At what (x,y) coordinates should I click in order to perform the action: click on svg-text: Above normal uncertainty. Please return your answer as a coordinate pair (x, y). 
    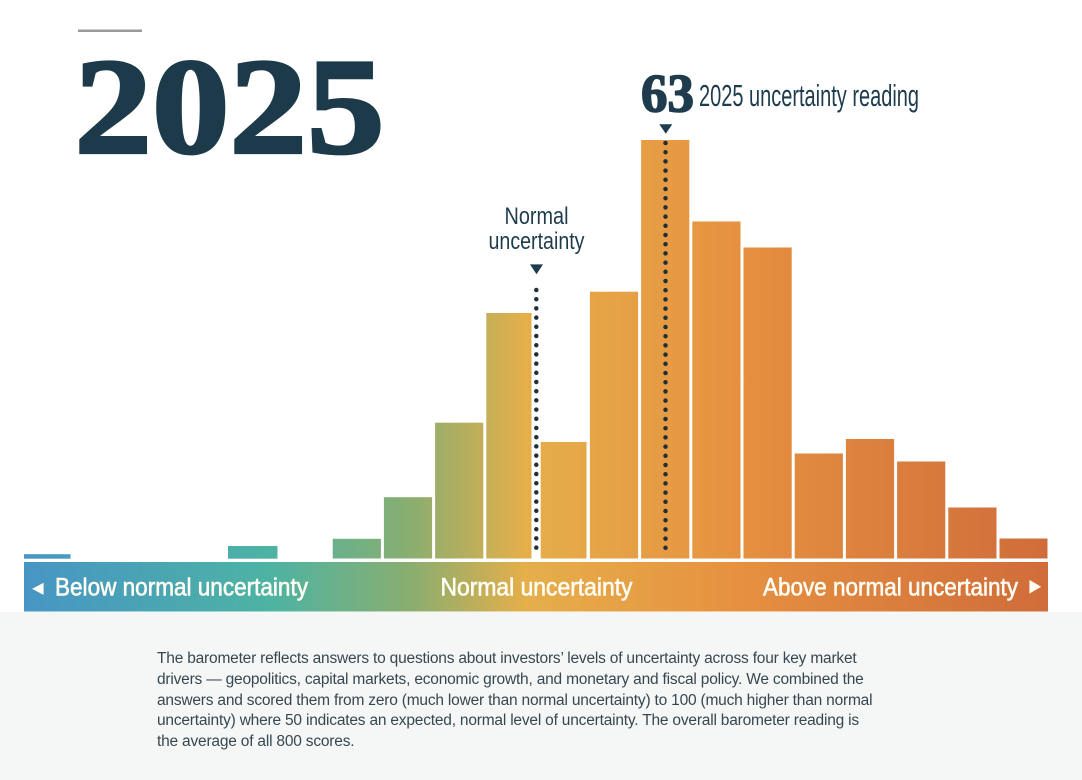
    Looking at the image, I should click on (890, 587).